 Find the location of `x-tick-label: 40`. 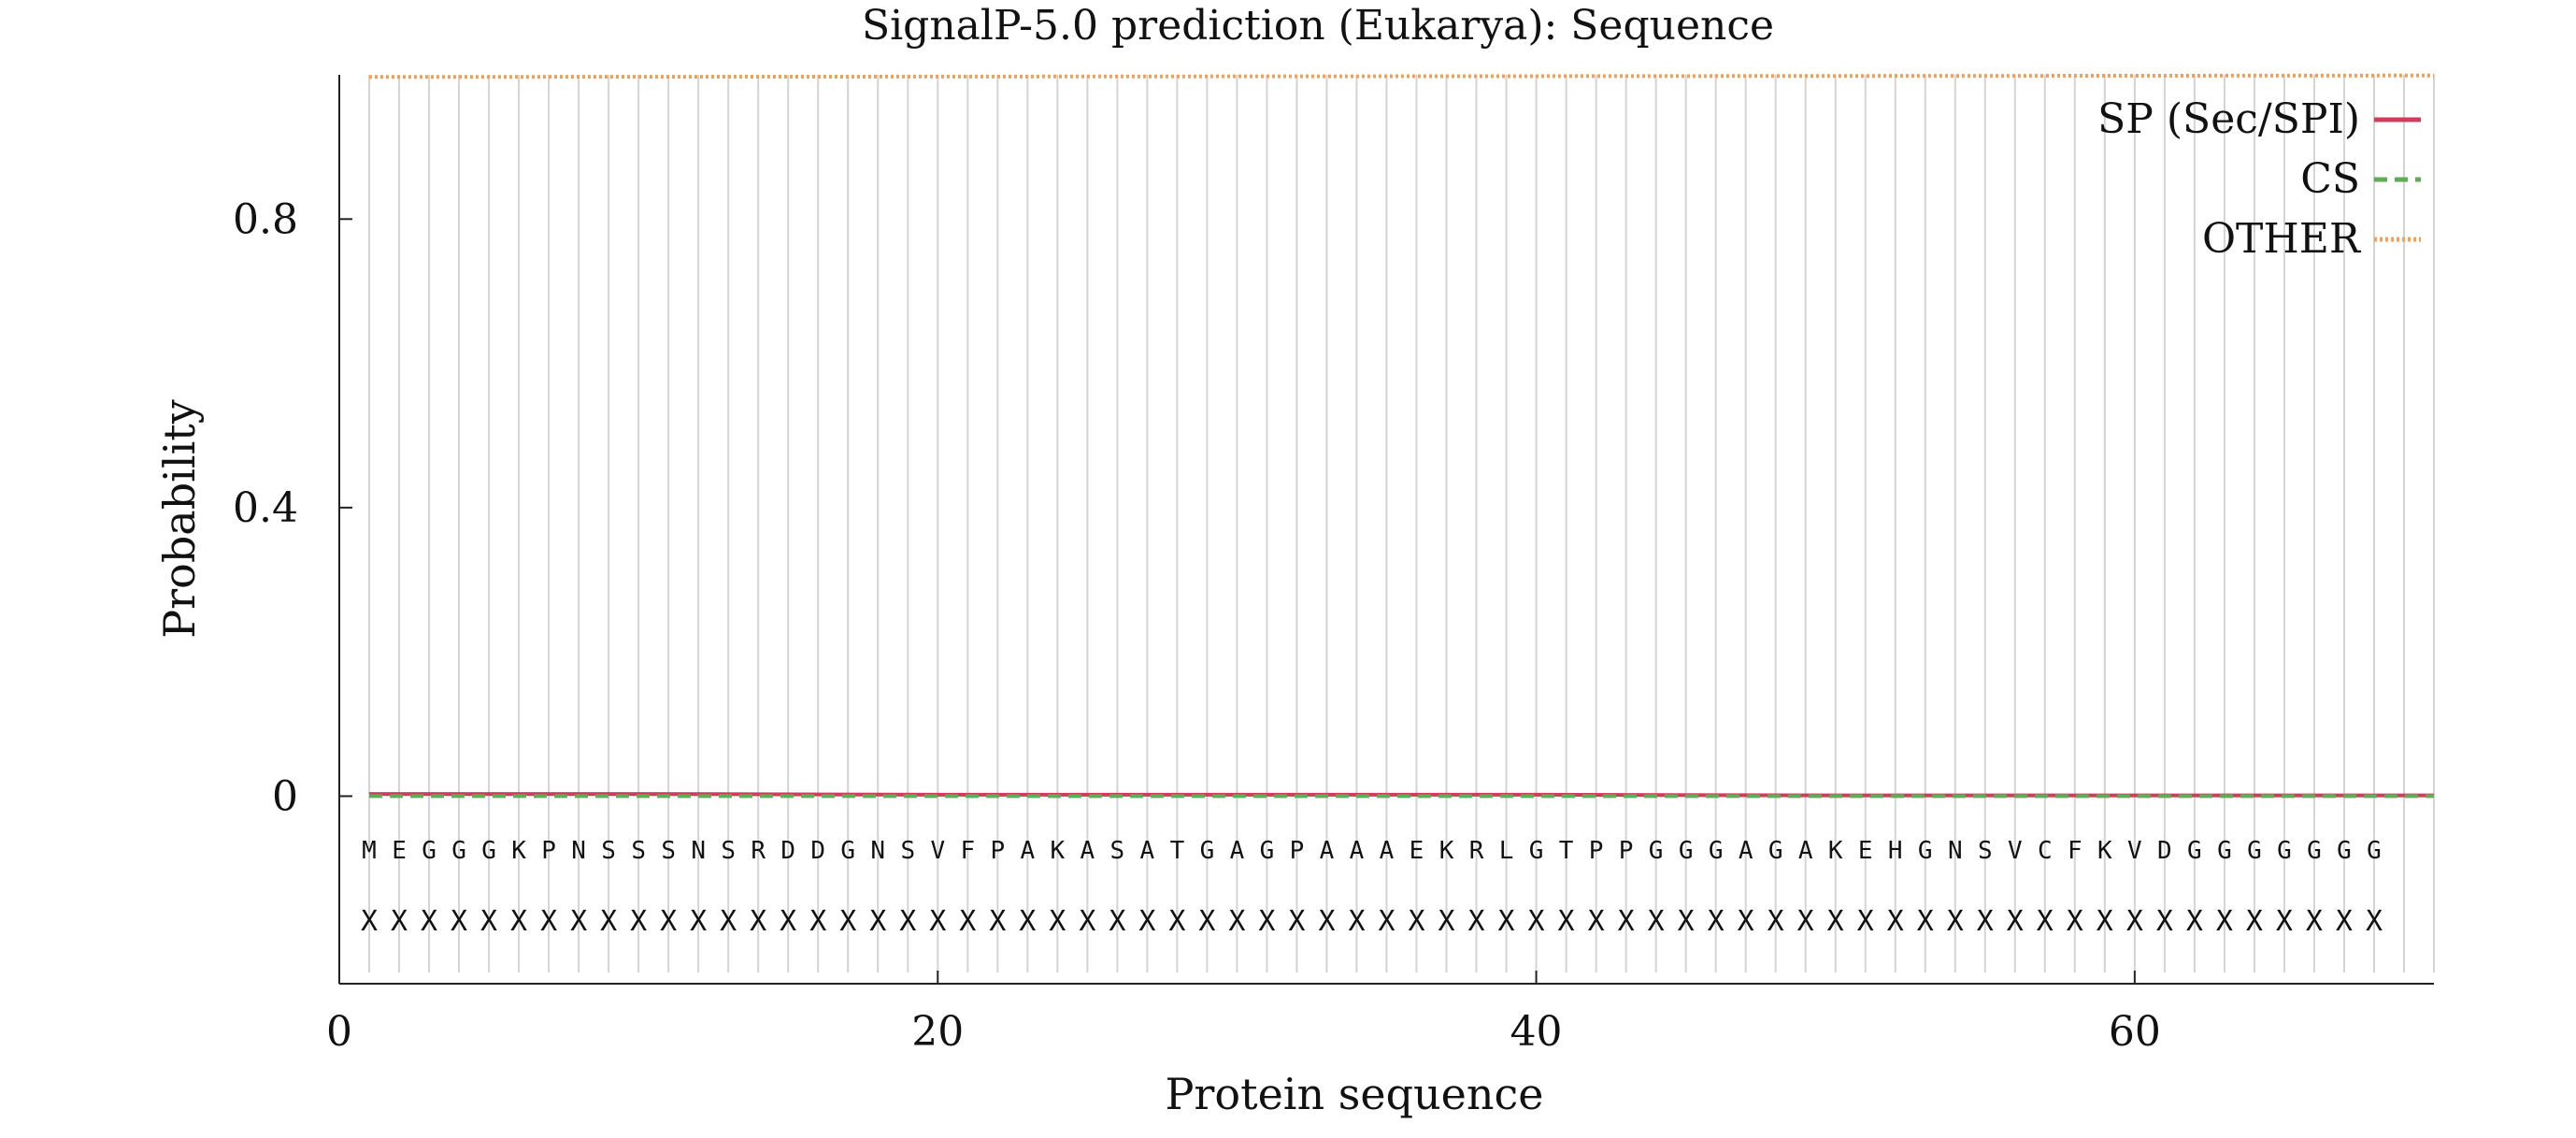

x-tick-label: 40 is located at coordinates (1536, 1032).